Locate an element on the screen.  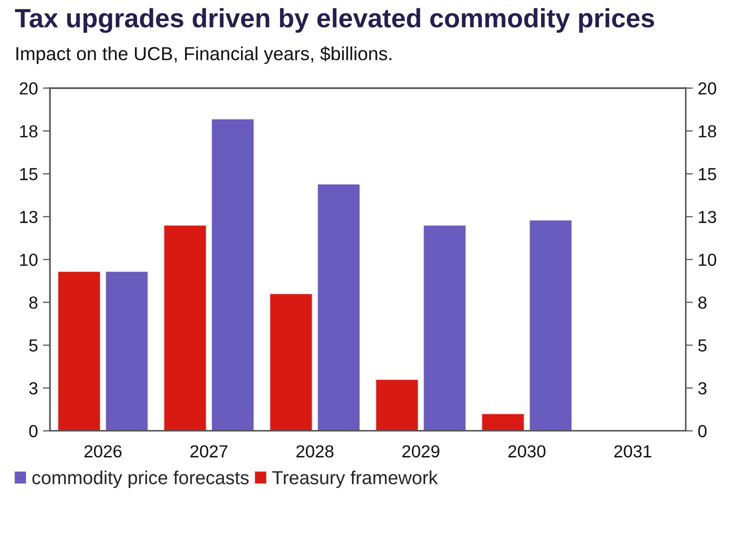
y2-tick-label: 15 is located at coordinates (707, 174).